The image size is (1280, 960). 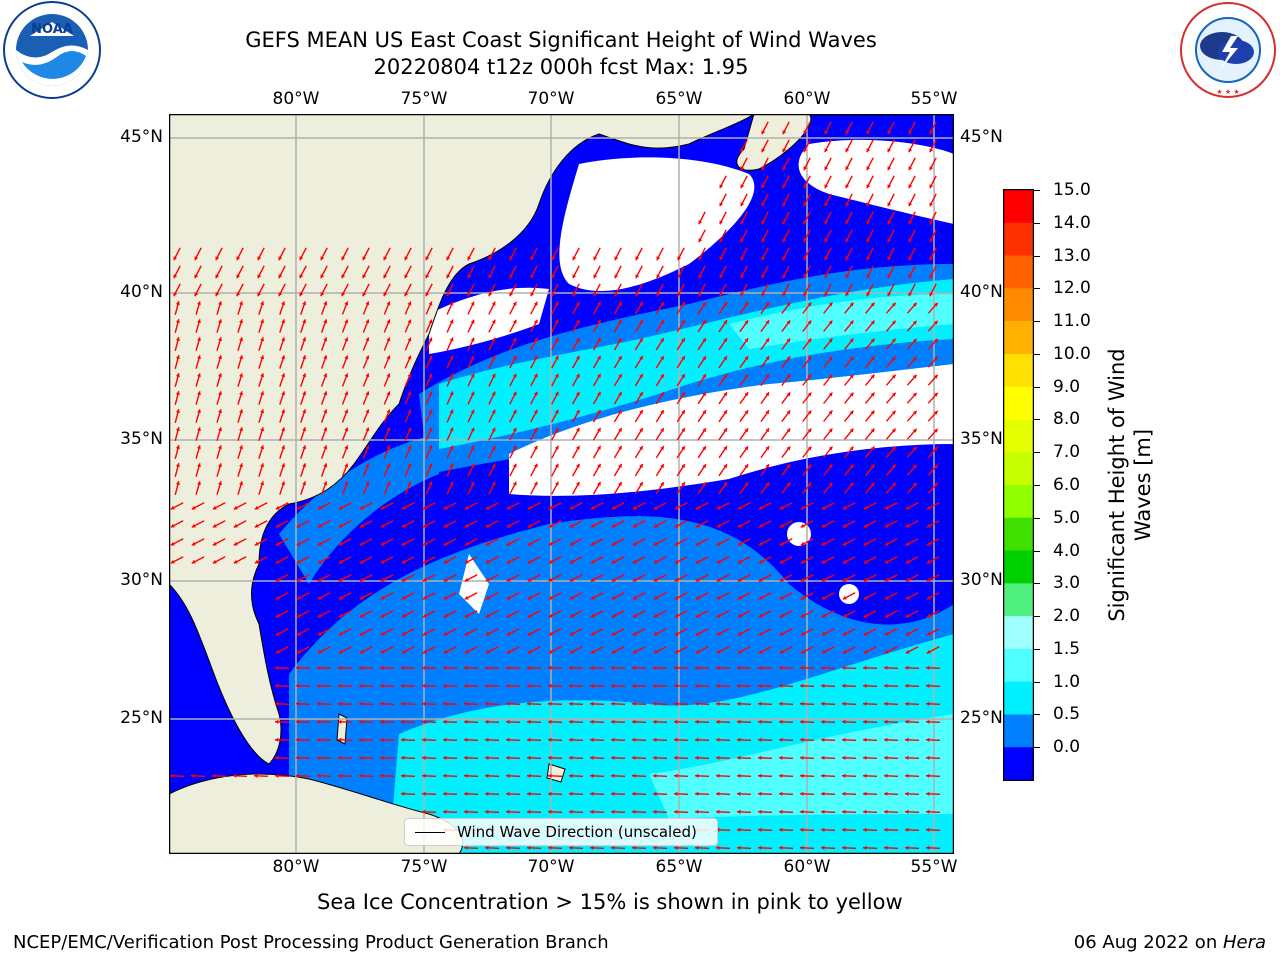 I want to click on lat-label-left: 45°N, so click(x=141, y=137).